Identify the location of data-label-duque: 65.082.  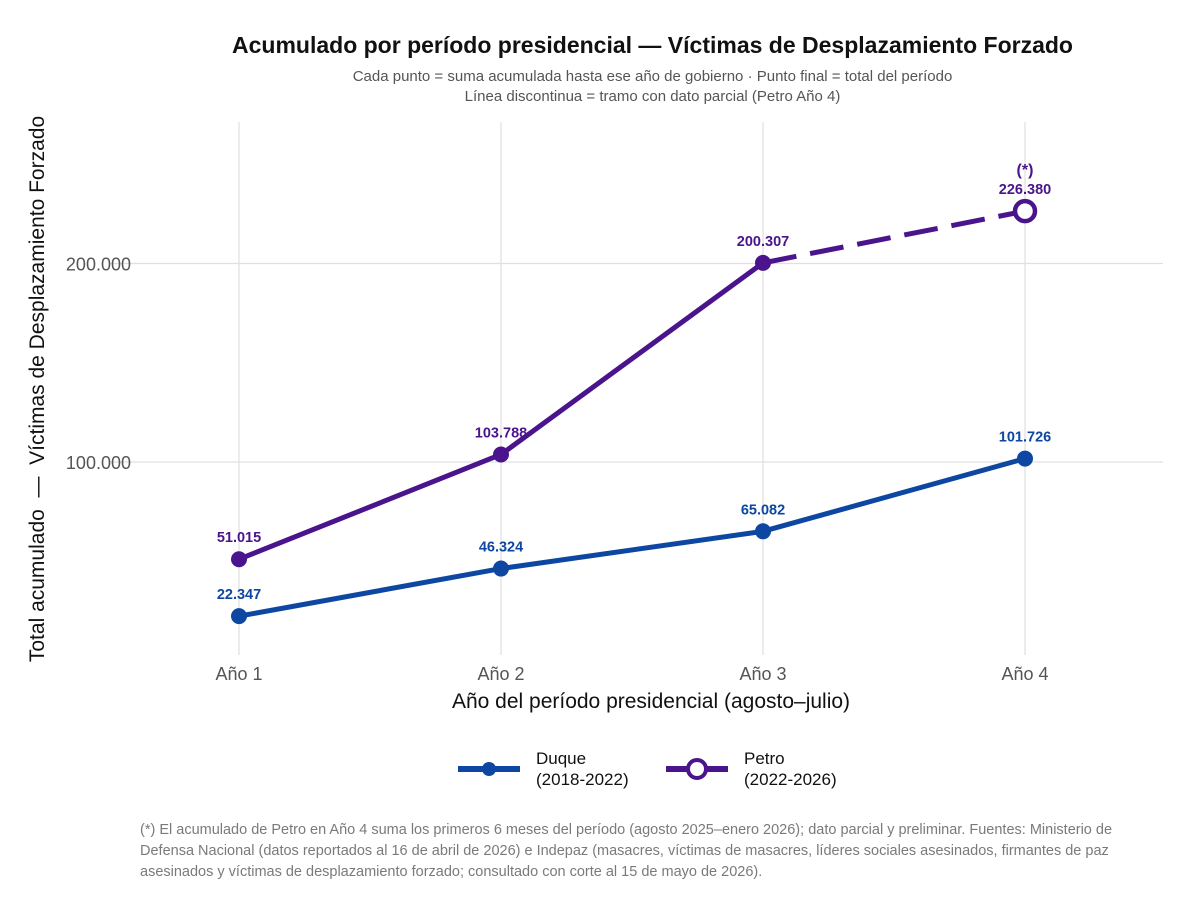
(763, 510).